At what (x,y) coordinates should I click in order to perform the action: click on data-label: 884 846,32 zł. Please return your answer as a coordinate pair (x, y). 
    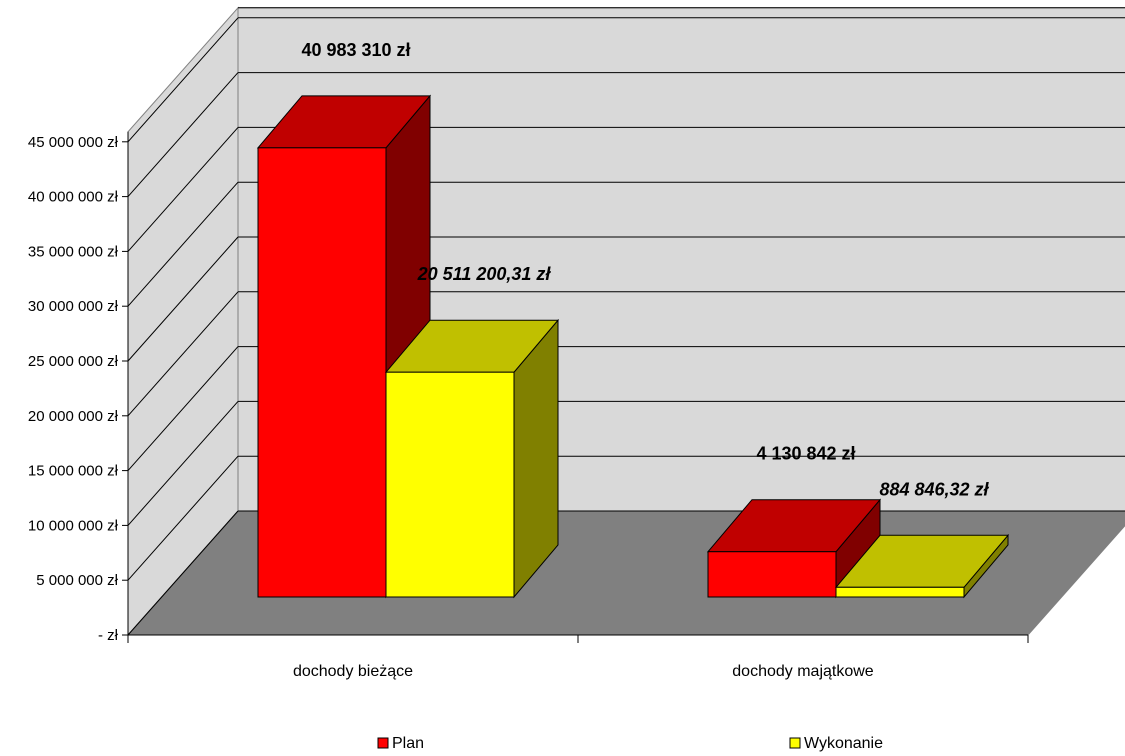
    Looking at the image, I should click on (934, 489).